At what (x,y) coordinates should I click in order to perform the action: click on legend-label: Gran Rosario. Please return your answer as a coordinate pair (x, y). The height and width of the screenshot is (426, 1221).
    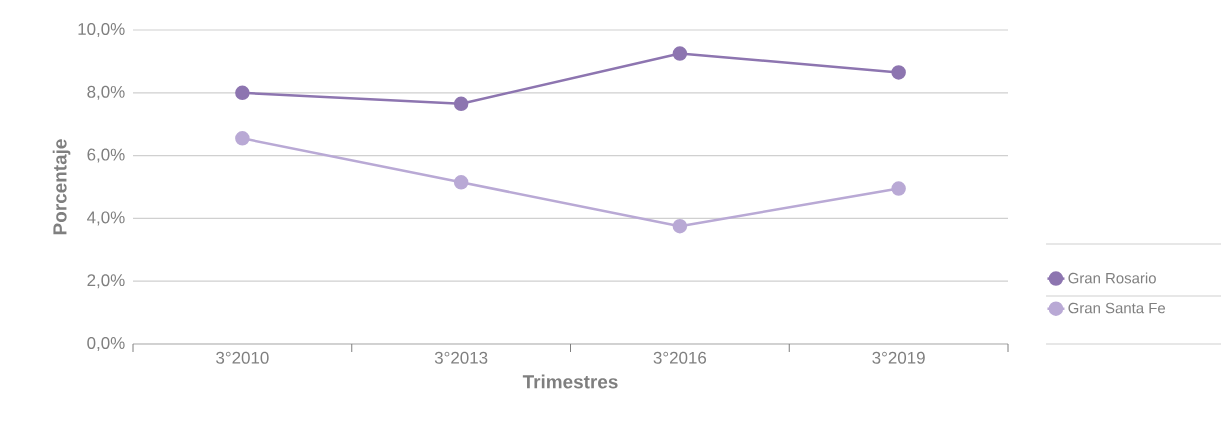
    Looking at the image, I should click on (1112, 278).